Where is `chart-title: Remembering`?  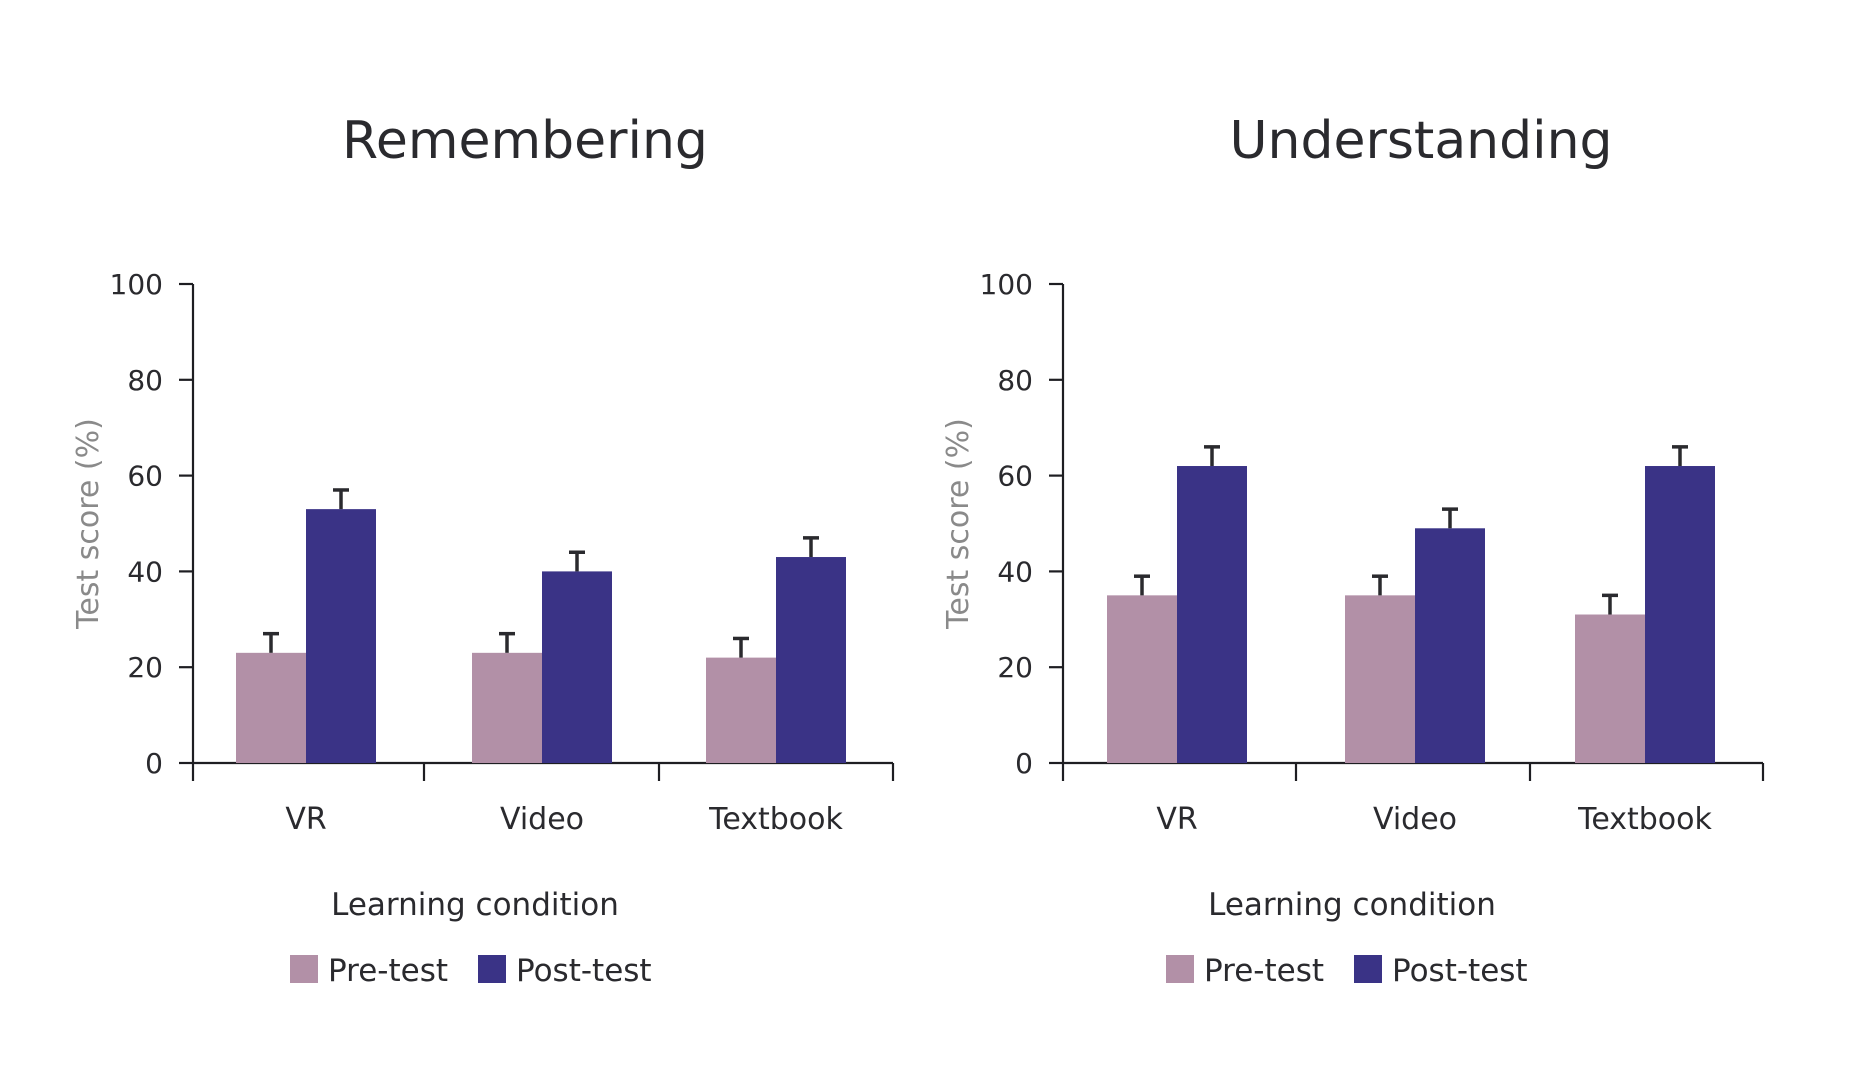
chart-title: Remembering is located at coordinates (525, 141).